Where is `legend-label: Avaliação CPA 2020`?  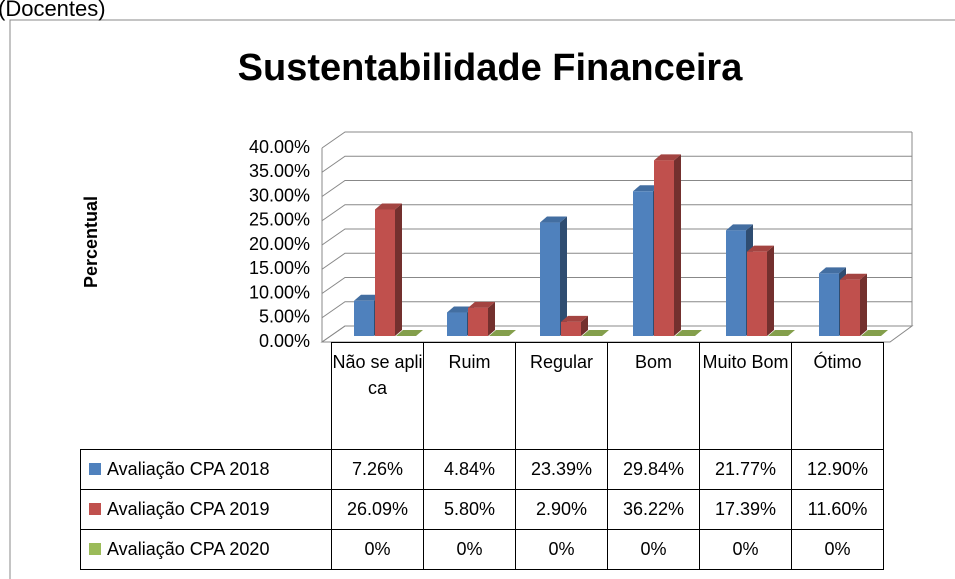 legend-label: Avaliação CPA 2020 is located at coordinates (188, 549).